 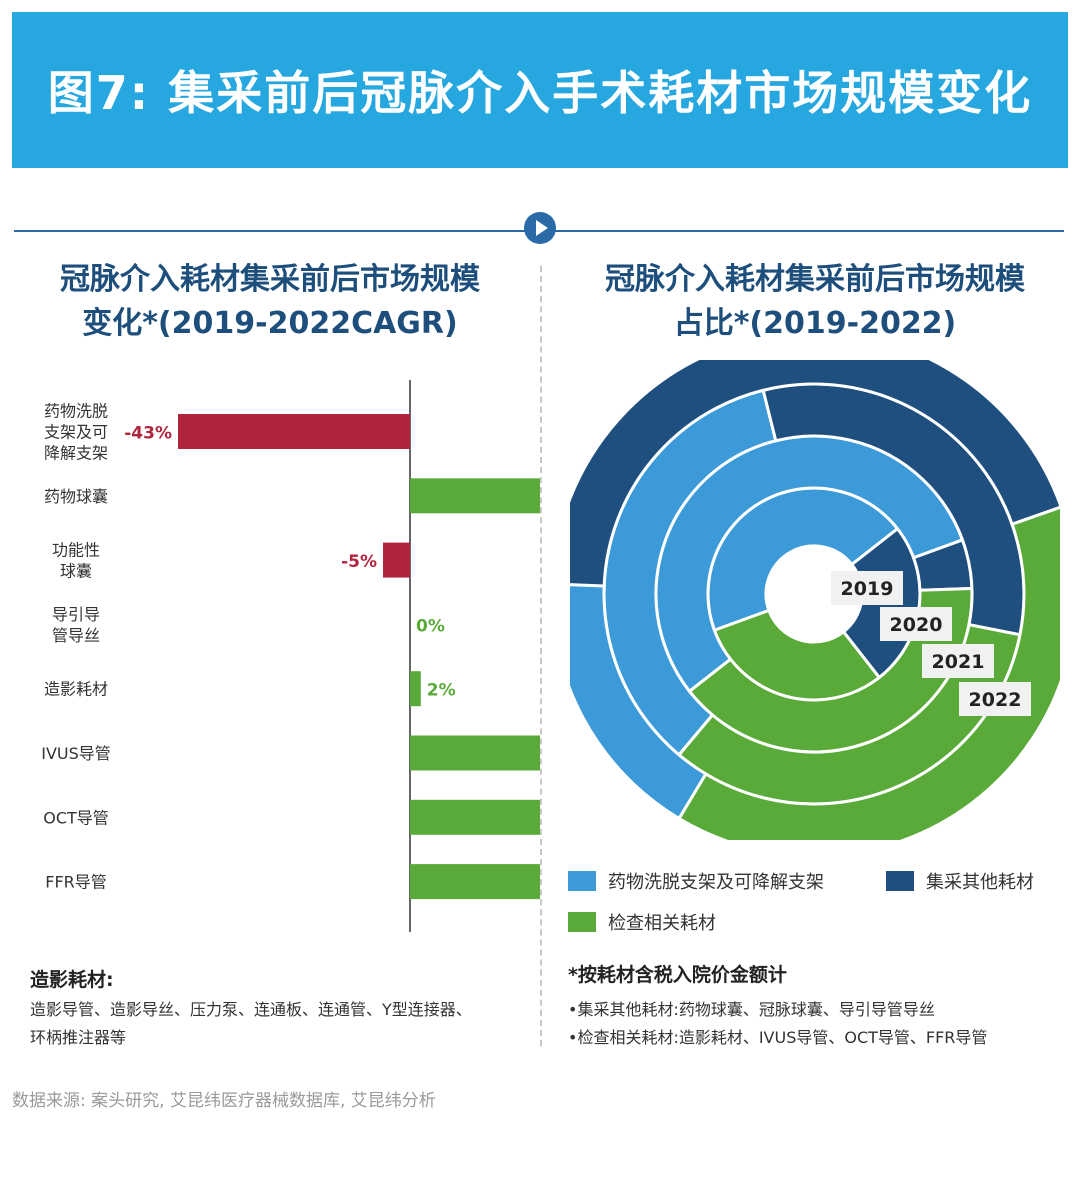 What do you see at coordinates (642, 922) in the screenshot?
I see `legend-exam: 检查相关耗材` at bounding box center [642, 922].